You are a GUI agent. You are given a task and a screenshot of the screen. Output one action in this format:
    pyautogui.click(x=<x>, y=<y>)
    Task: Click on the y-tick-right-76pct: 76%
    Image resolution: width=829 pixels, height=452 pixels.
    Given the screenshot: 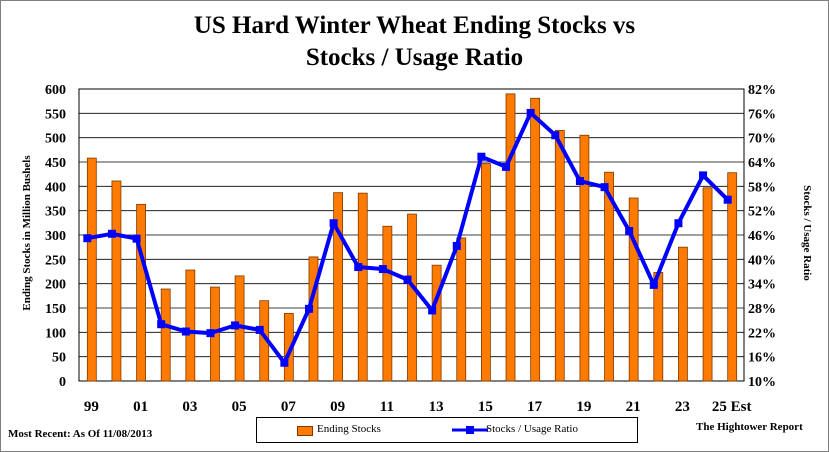 What is the action you would take?
    pyautogui.click(x=762, y=114)
    